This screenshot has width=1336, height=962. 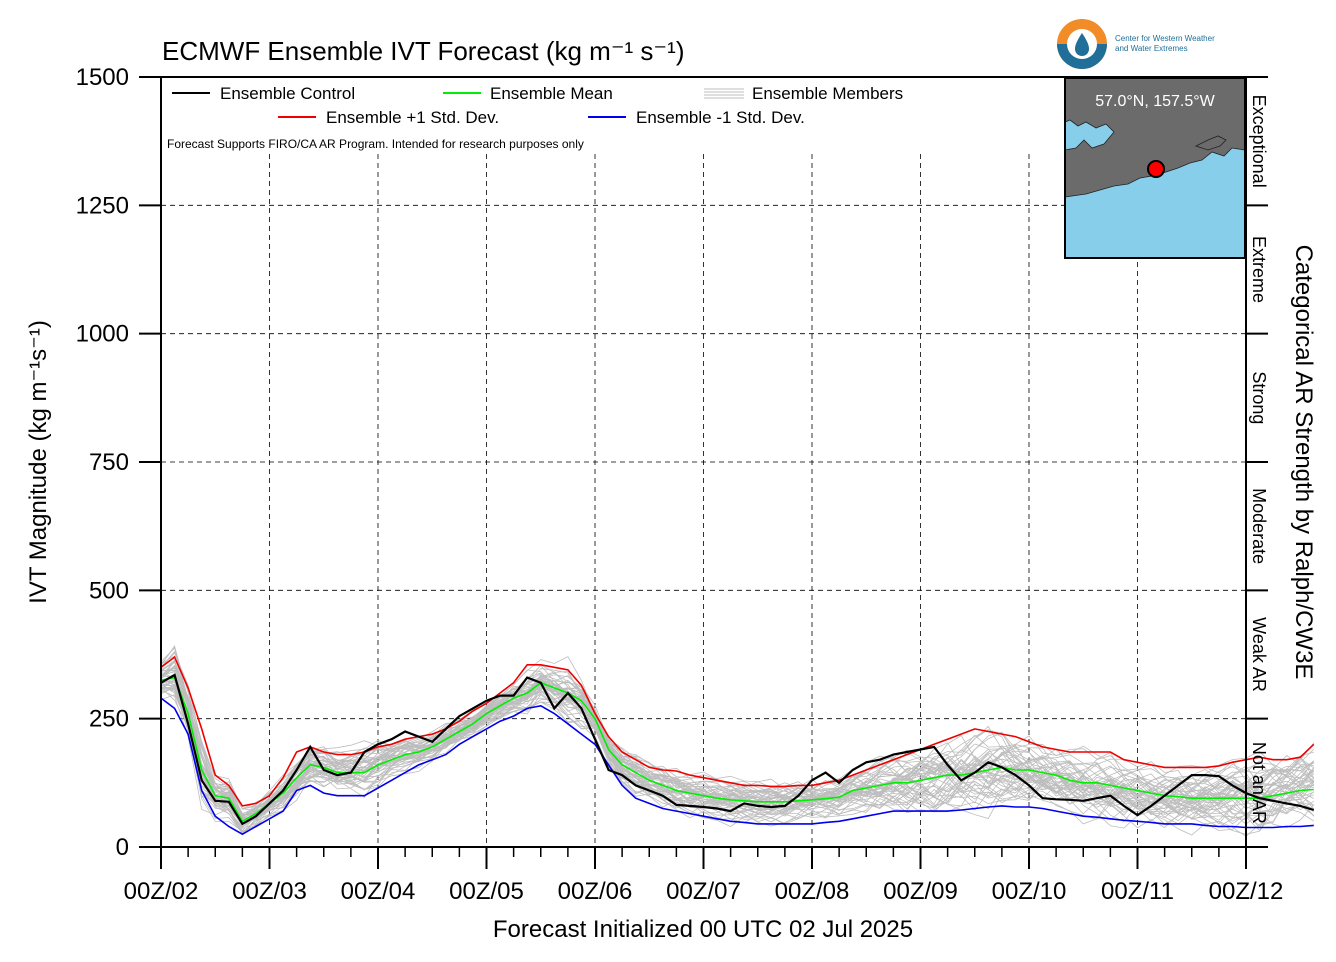 I want to click on logo-text-line2: and Water Extremes, so click(x=1151, y=48).